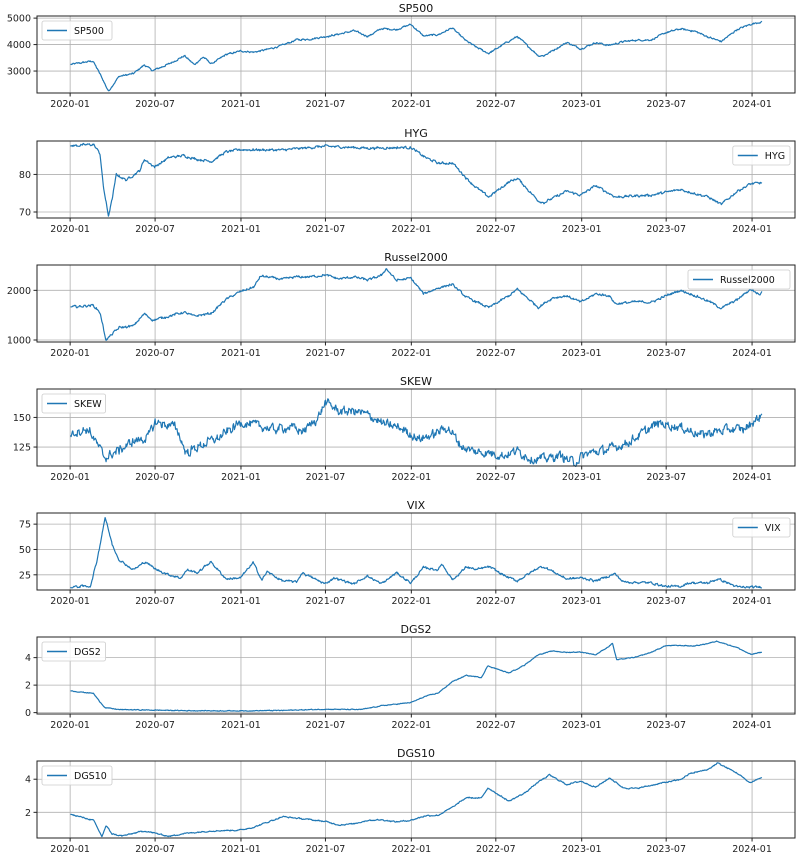  I want to click on y-tick-label: 1000, so click(19, 341).